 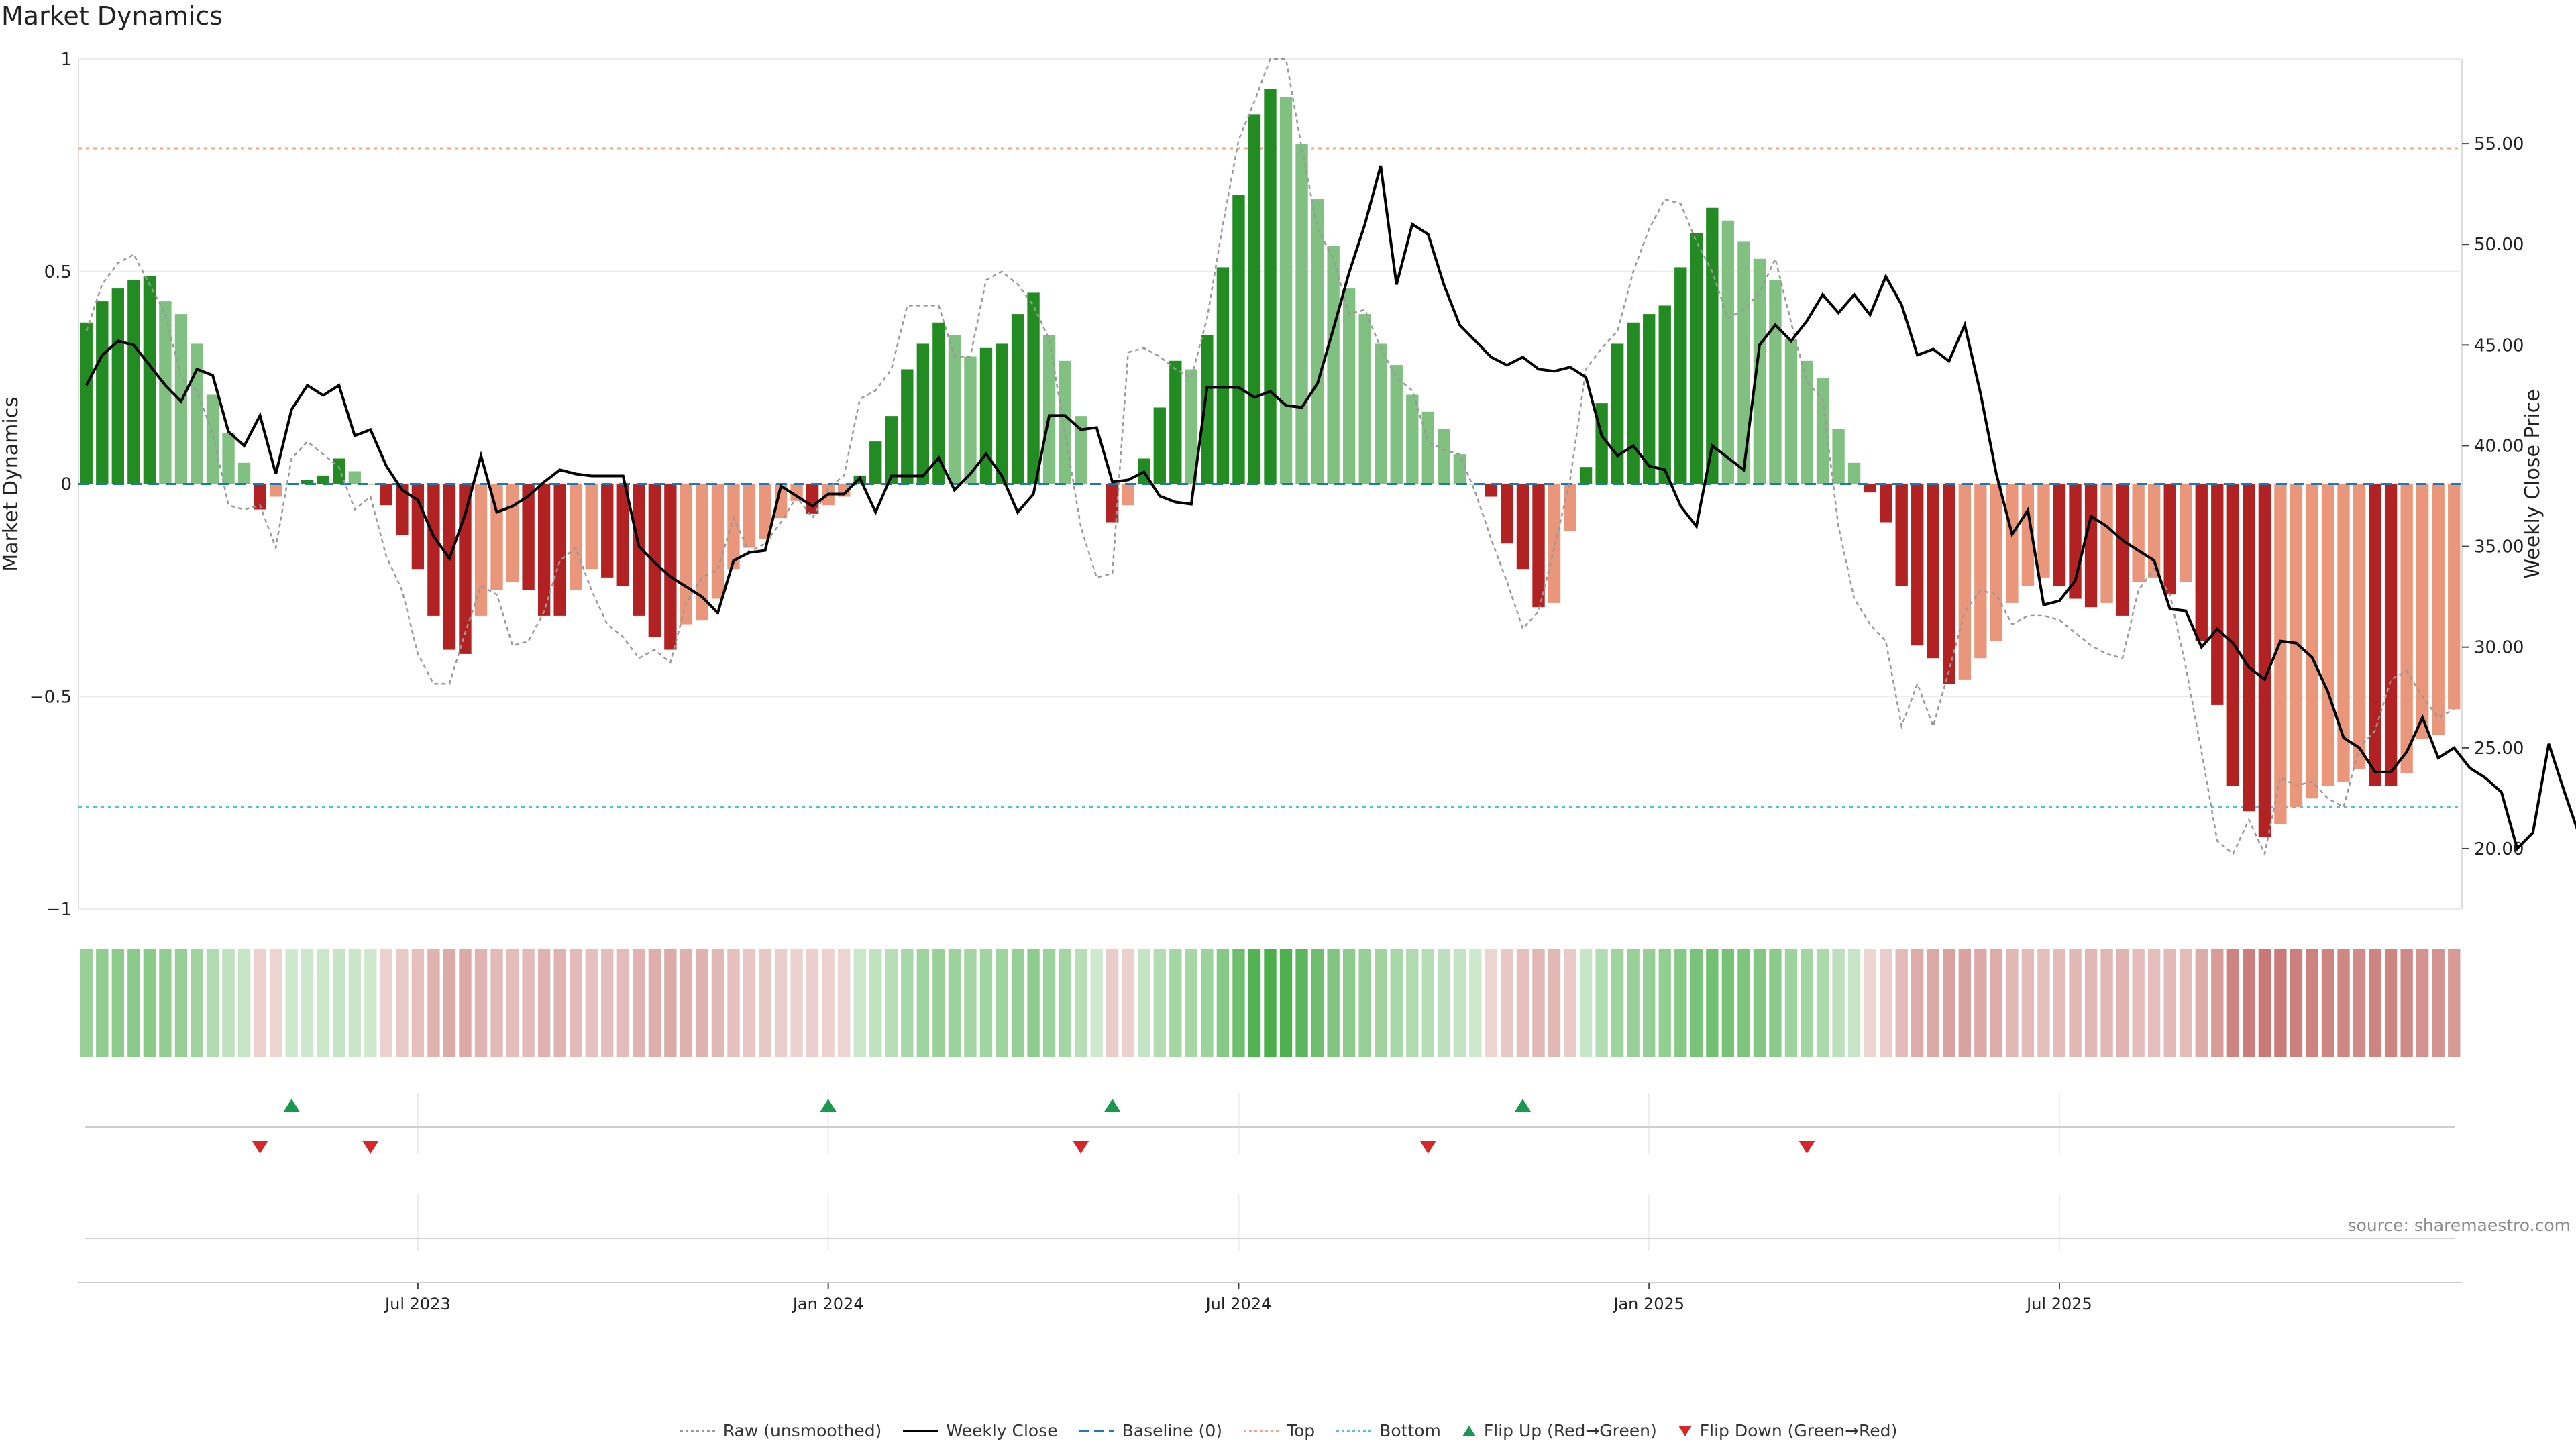 What do you see at coordinates (1787, 1430) in the screenshot?
I see `legend-item-flip-down: Flip Down (Green→Red)` at bounding box center [1787, 1430].